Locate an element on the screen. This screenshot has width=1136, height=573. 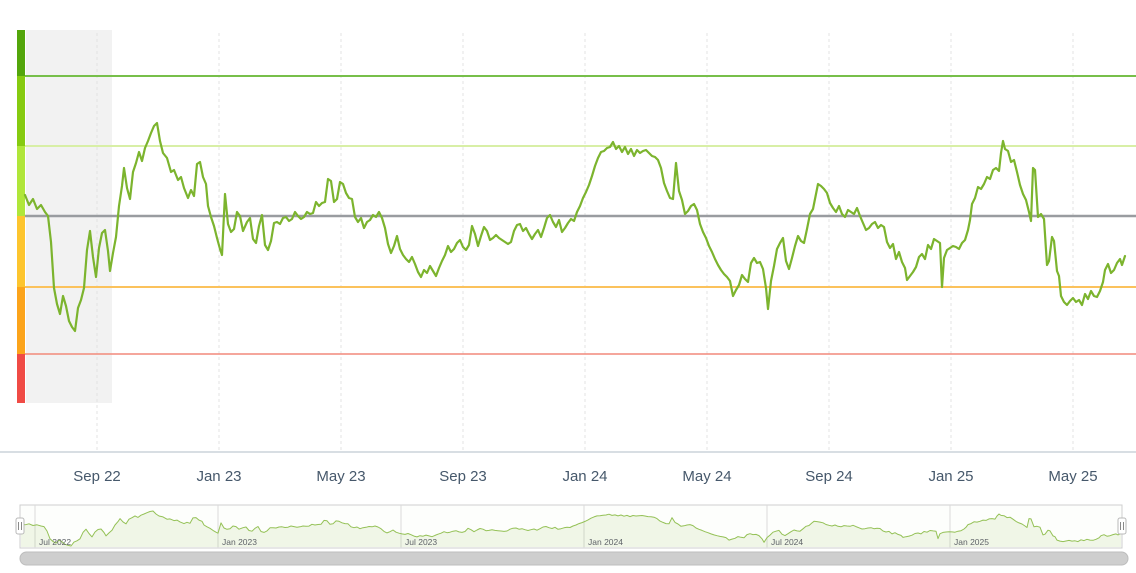
x-axis-label: Sep 24 is located at coordinates (829, 476).